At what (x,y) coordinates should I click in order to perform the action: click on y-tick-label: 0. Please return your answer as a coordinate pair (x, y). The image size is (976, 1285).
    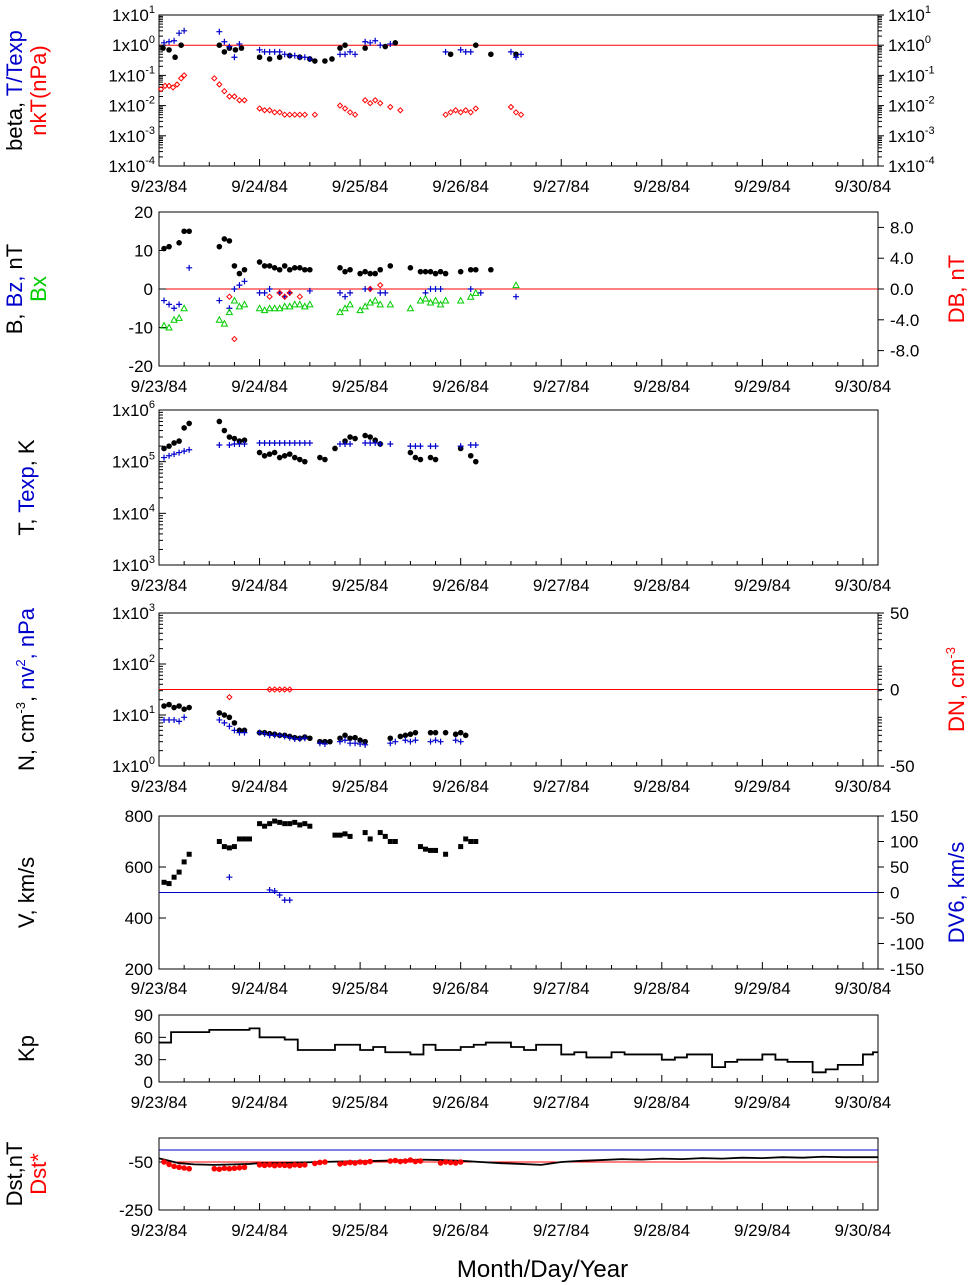
    Looking at the image, I should click on (148, 1082).